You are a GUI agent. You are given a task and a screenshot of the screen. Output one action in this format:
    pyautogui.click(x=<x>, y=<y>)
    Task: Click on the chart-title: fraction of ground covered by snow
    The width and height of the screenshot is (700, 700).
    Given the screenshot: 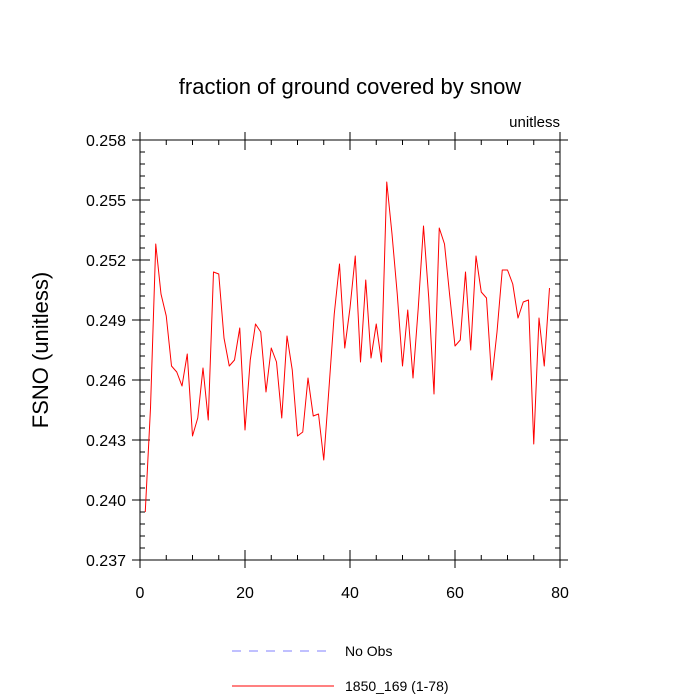 What is the action you would take?
    pyautogui.click(x=350, y=86)
    